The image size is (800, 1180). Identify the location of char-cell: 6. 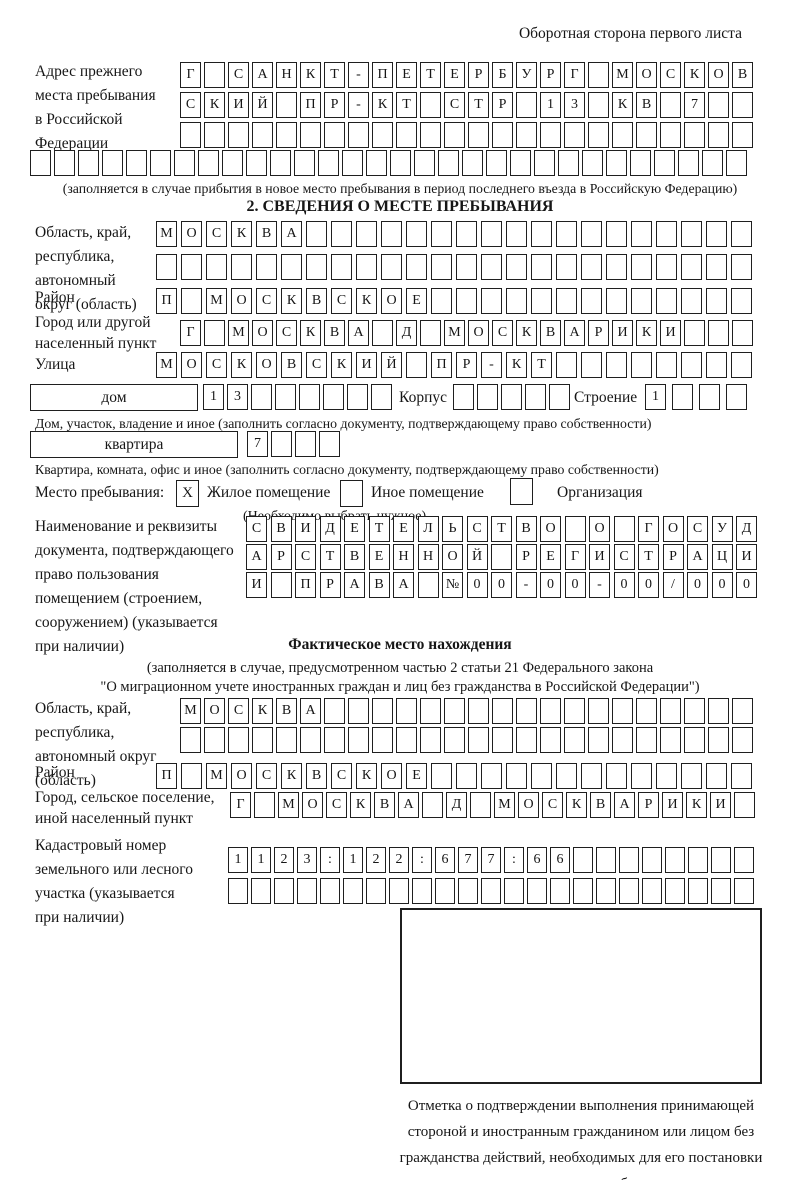
(445, 860).